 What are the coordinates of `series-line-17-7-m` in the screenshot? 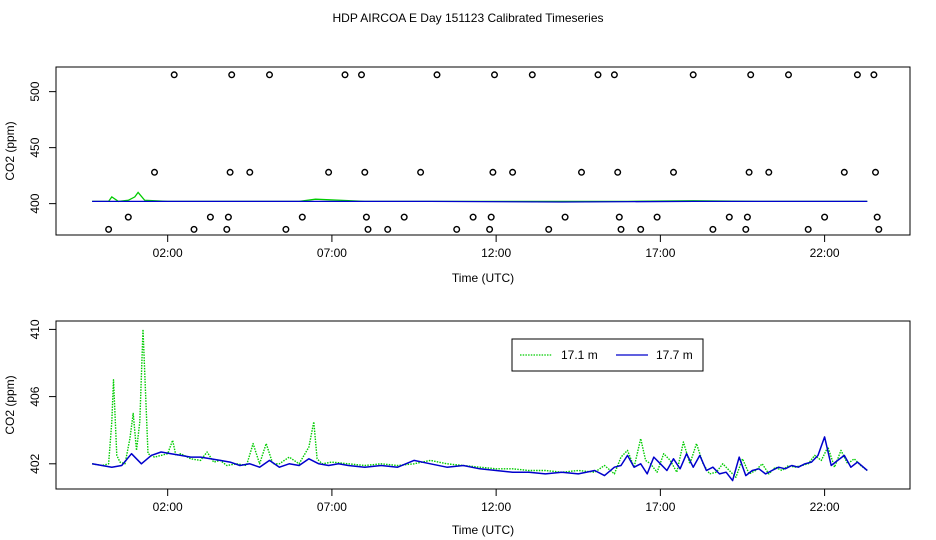 It's located at (479, 459).